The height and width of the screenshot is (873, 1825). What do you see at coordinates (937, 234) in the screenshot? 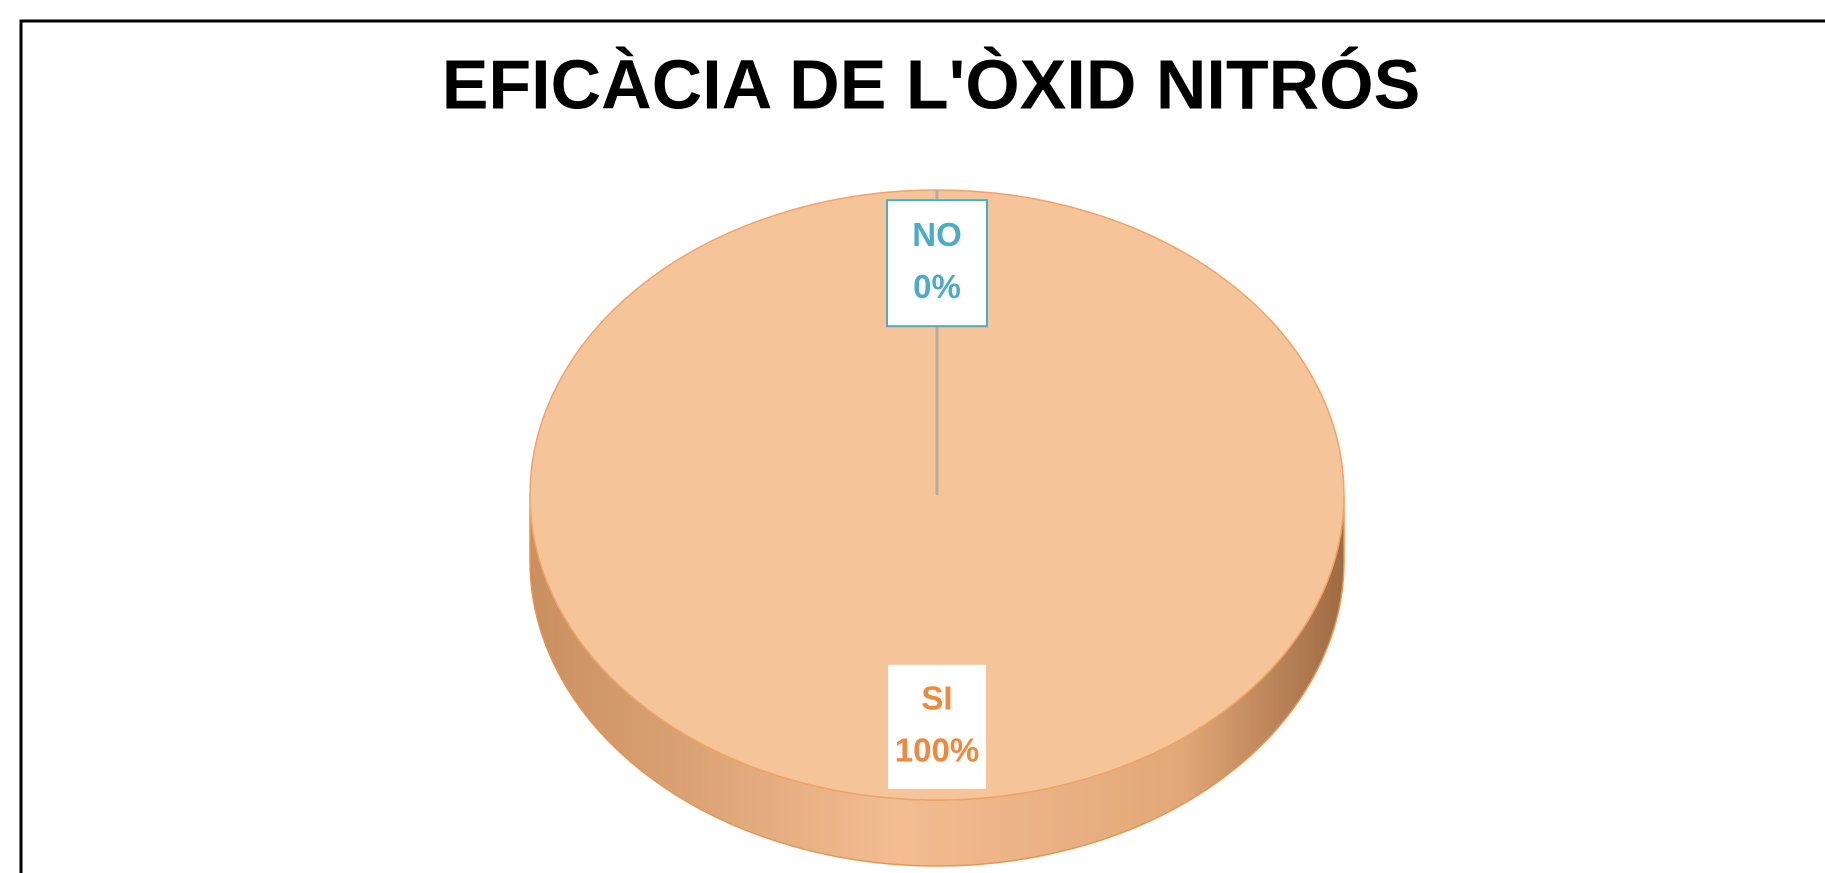
I see `data-label-category: NO` at bounding box center [937, 234].